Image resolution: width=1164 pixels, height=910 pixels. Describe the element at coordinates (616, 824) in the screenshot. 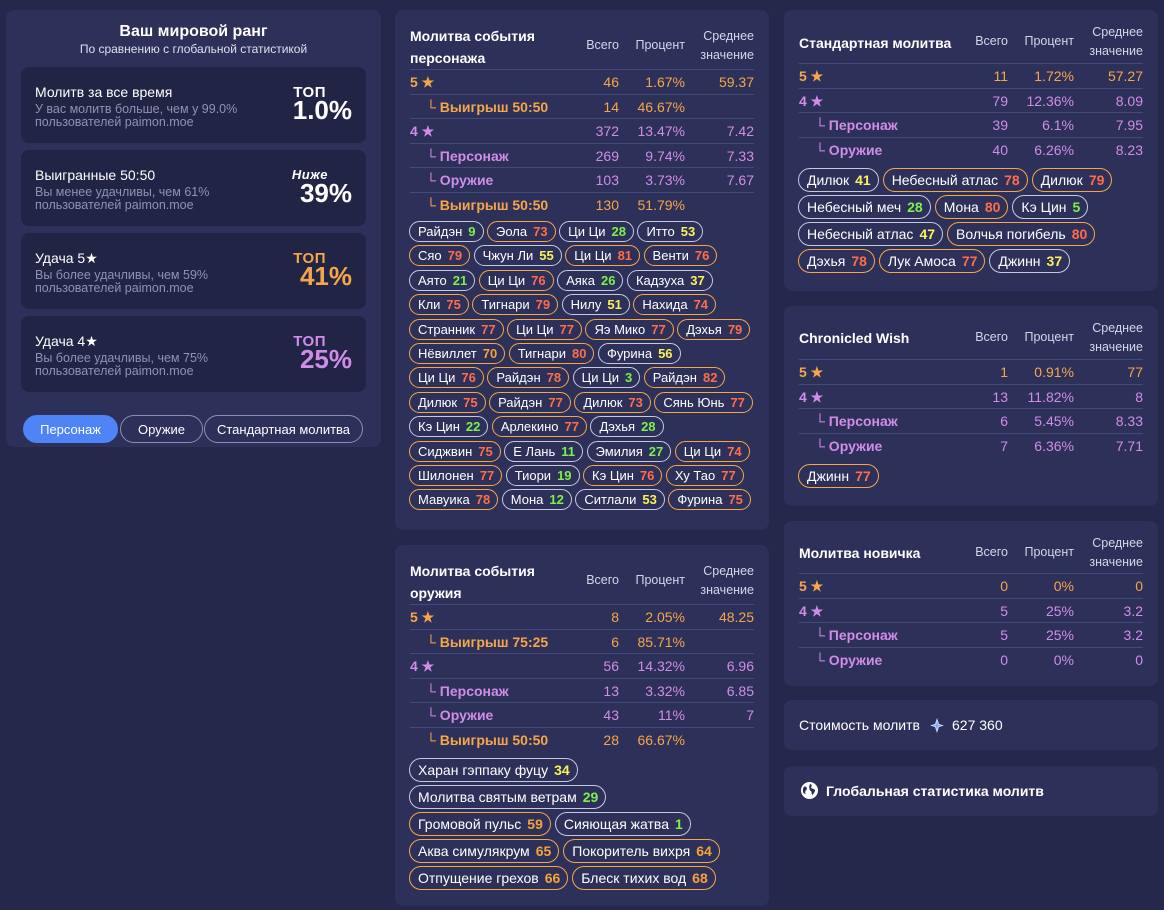

I see `item-name: Сияющая жатва` at that location.